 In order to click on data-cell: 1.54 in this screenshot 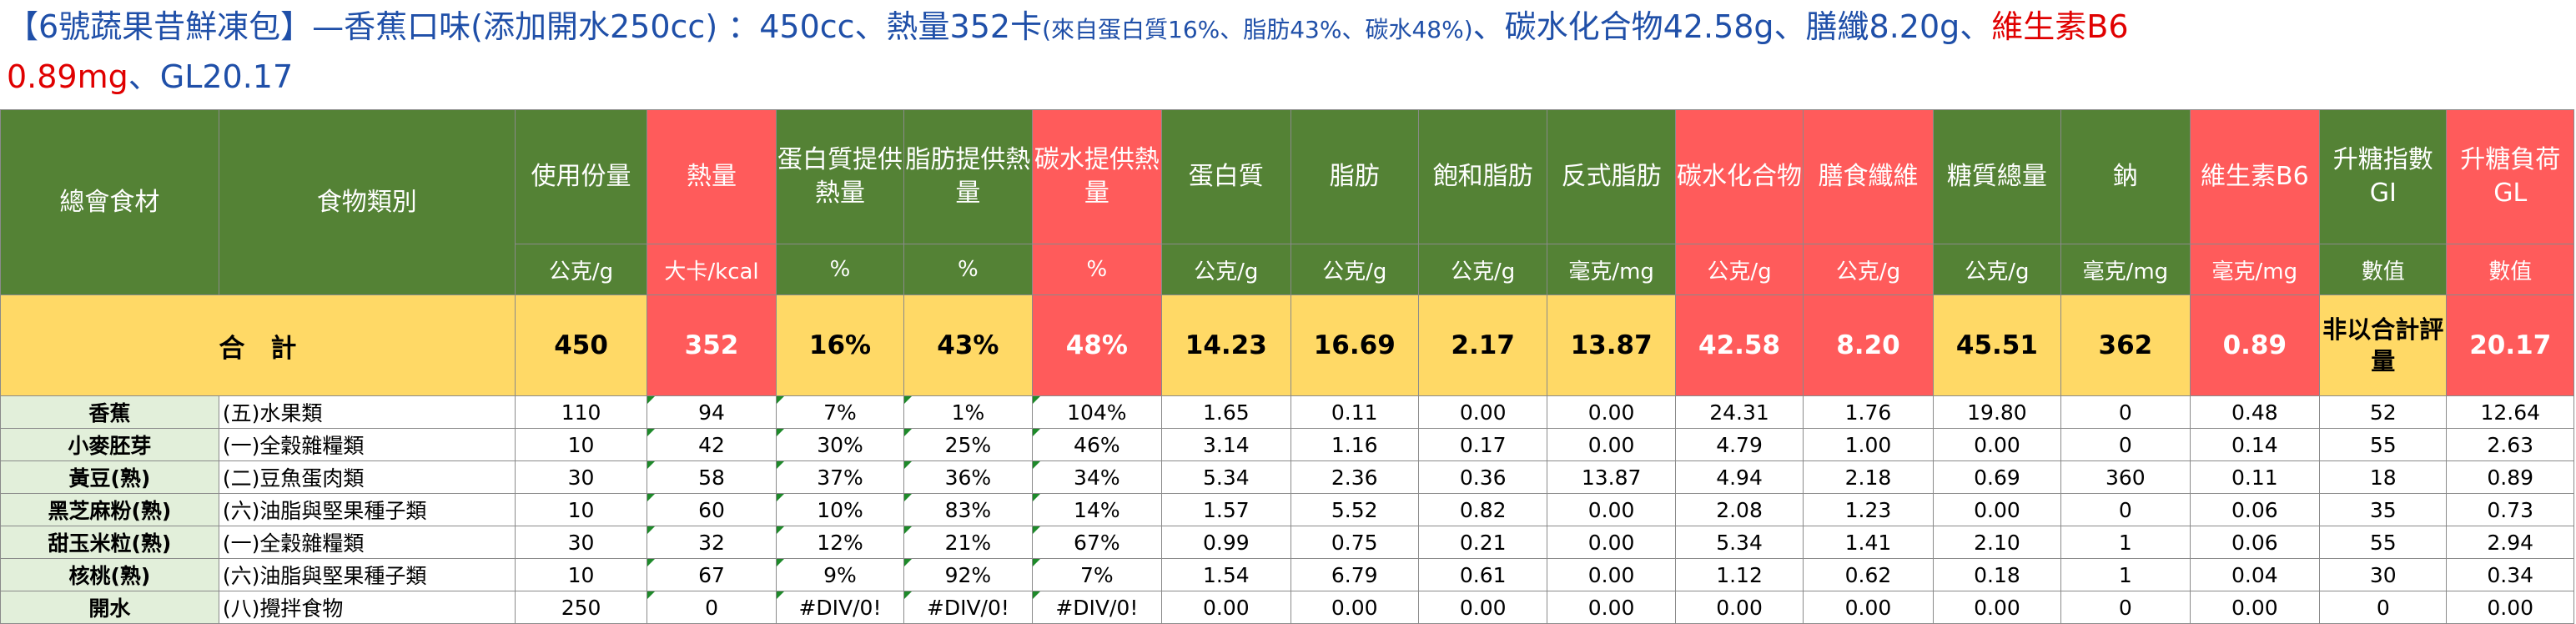, I will do `click(1226, 574)`.